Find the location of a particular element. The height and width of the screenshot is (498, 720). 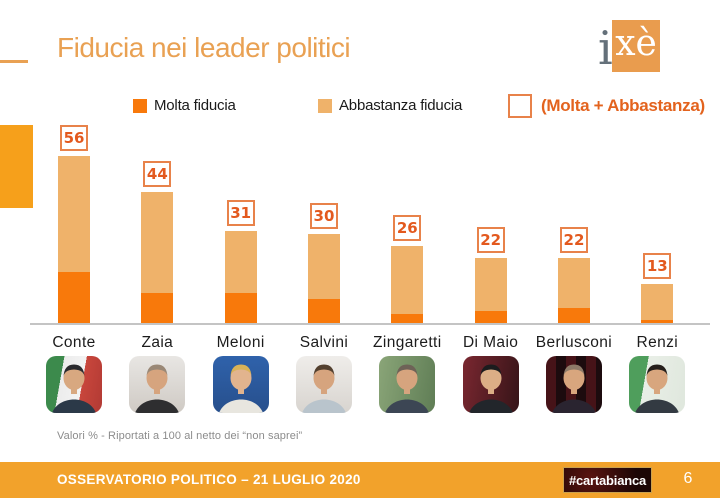

bar-value-label-berlusconi: 22 is located at coordinates (573, 240).